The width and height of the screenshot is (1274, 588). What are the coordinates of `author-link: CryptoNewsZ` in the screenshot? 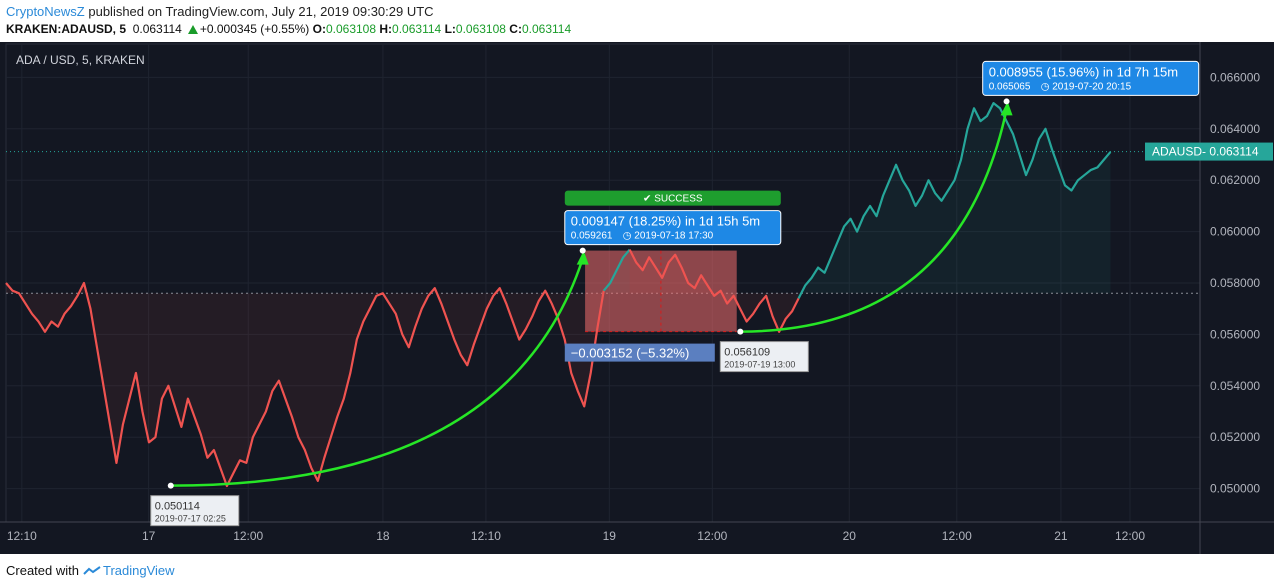 It's located at (45, 11).